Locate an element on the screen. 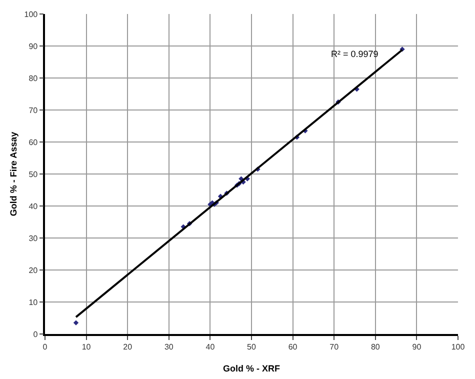 Image resolution: width=475 pixels, height=379 pixels. x-tick-label: 0 is located at coordinates (45, 347).